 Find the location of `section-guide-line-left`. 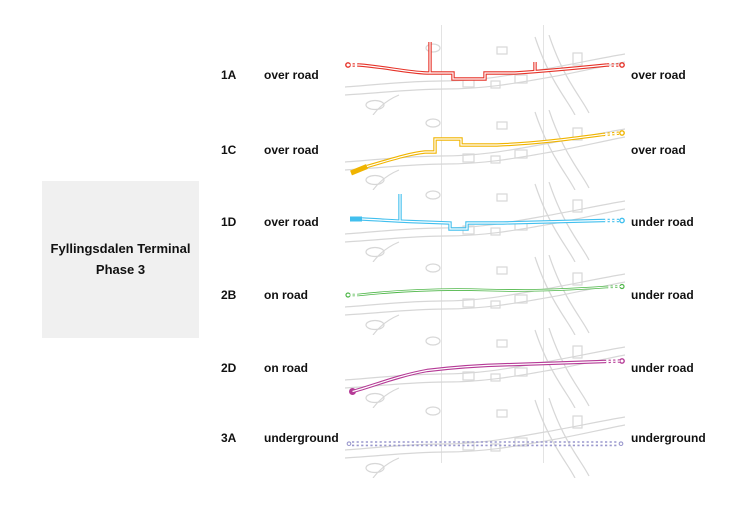

section-guide-line-left is located at coordinates (441, 244).